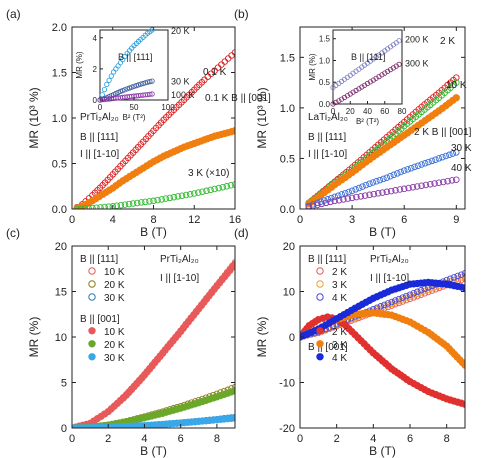 The image size is (491, 458). What do you see at coordinates (235, 220) in the screenshot?
I see `x-tick-label: 16` at bounding box center [235, 220].